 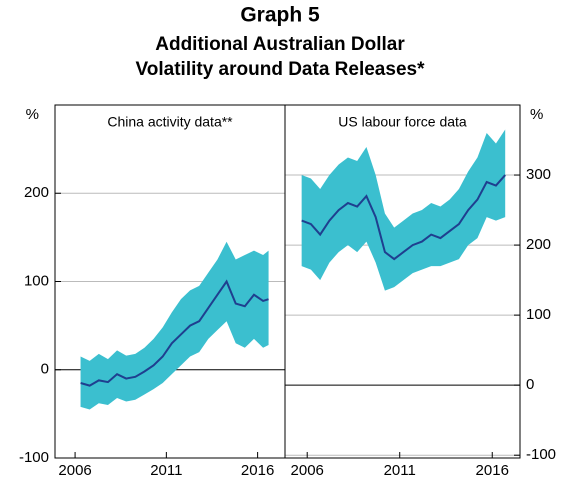 What do you see at coordinates (280, 44) in the screenshot?
I see `chart-subtitle: Additional Australian Dollar` at bounding box center [280, 44].